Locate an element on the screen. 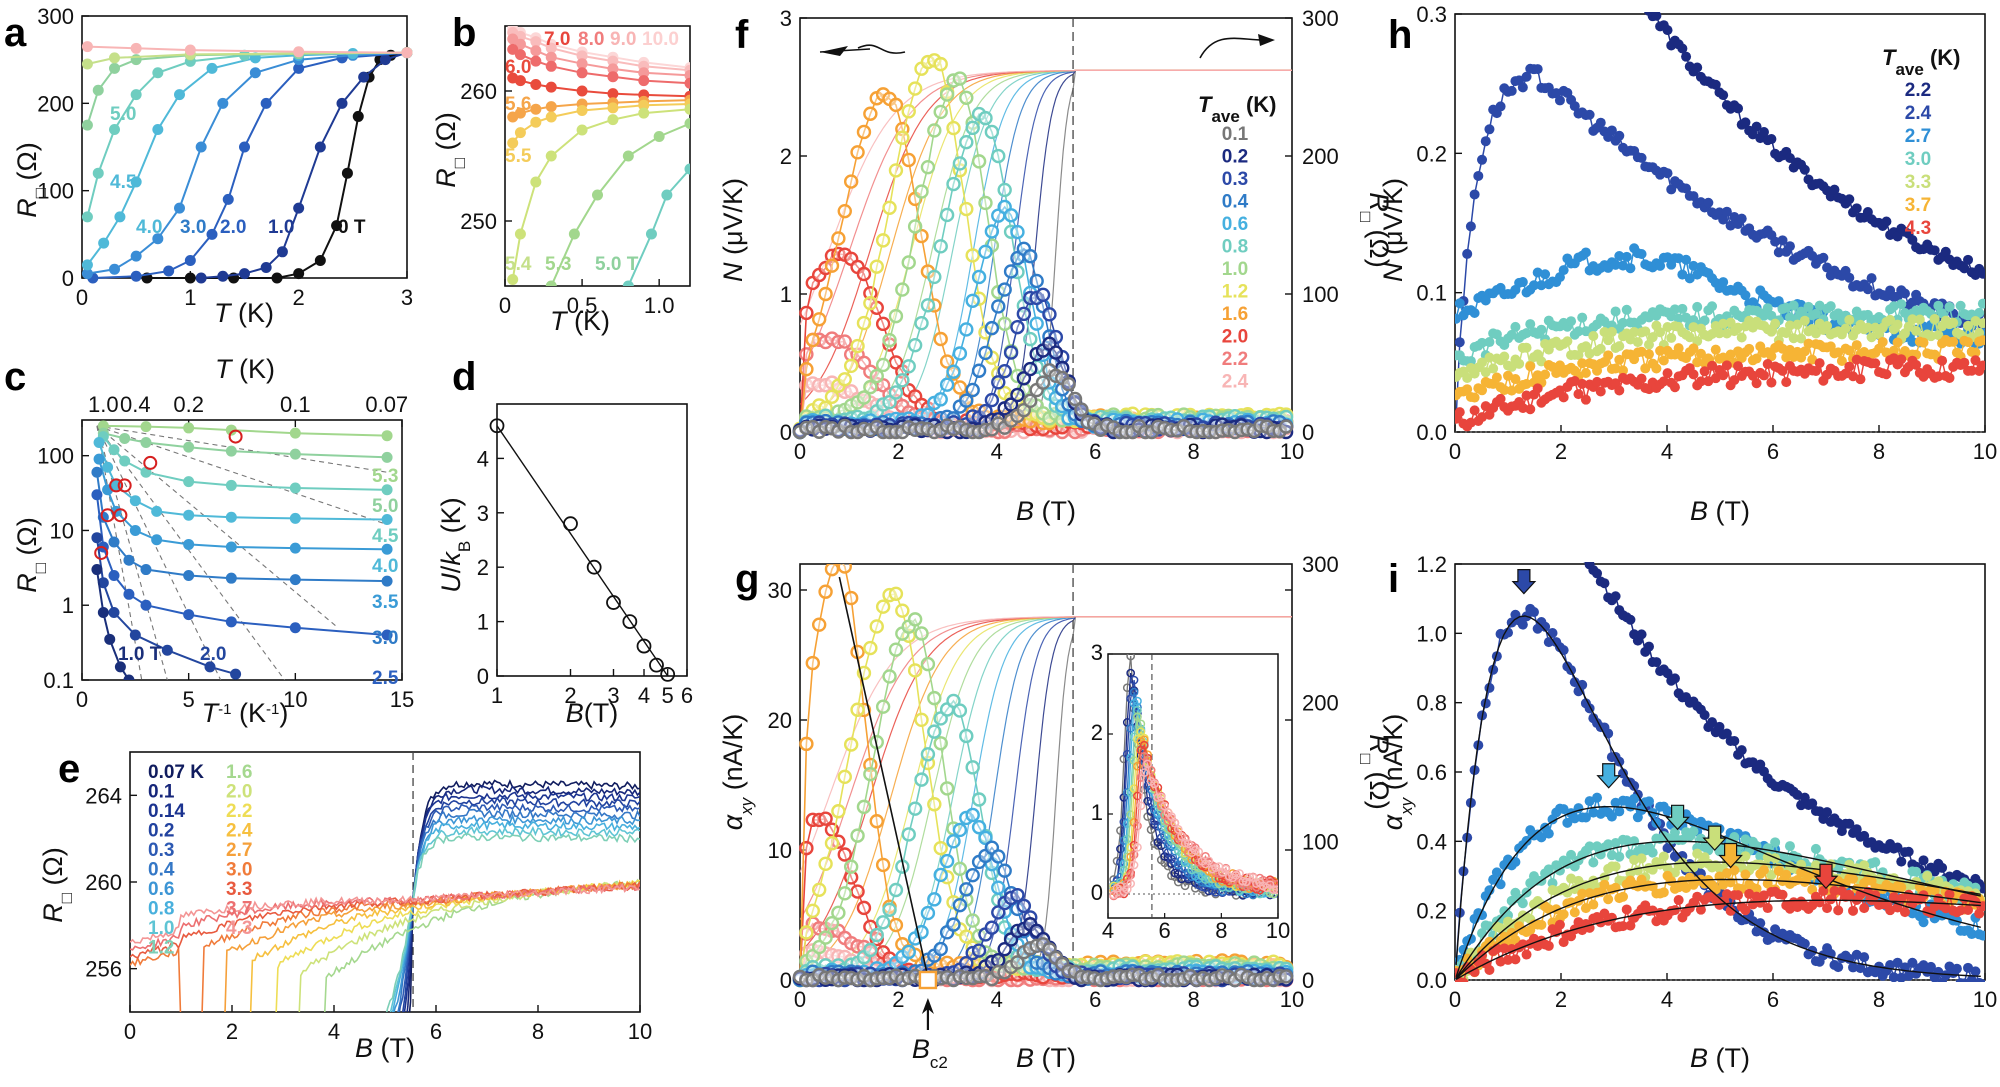  inset-x-tick-label: 4 is located at coordinates (1108, 930).